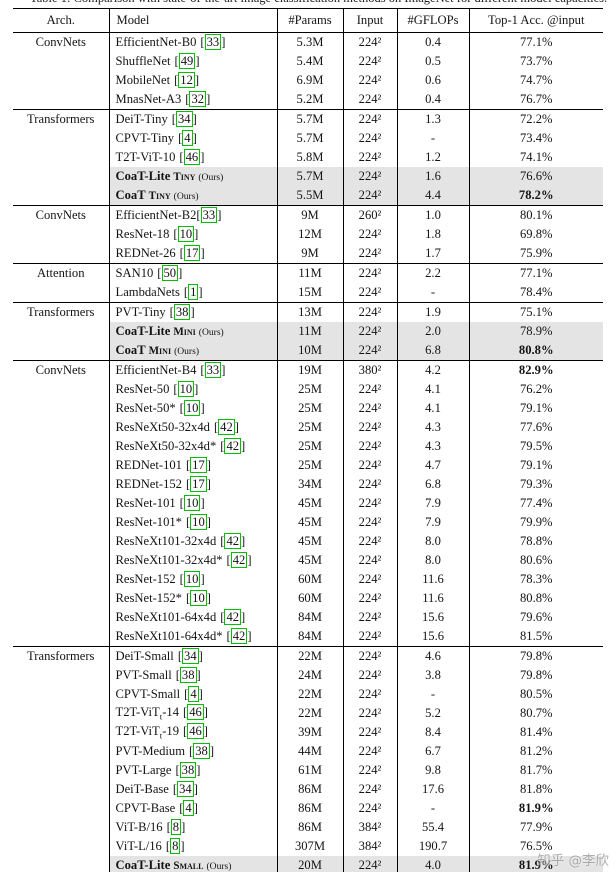  I want to click on citation-link: [49], so click(187, 60).